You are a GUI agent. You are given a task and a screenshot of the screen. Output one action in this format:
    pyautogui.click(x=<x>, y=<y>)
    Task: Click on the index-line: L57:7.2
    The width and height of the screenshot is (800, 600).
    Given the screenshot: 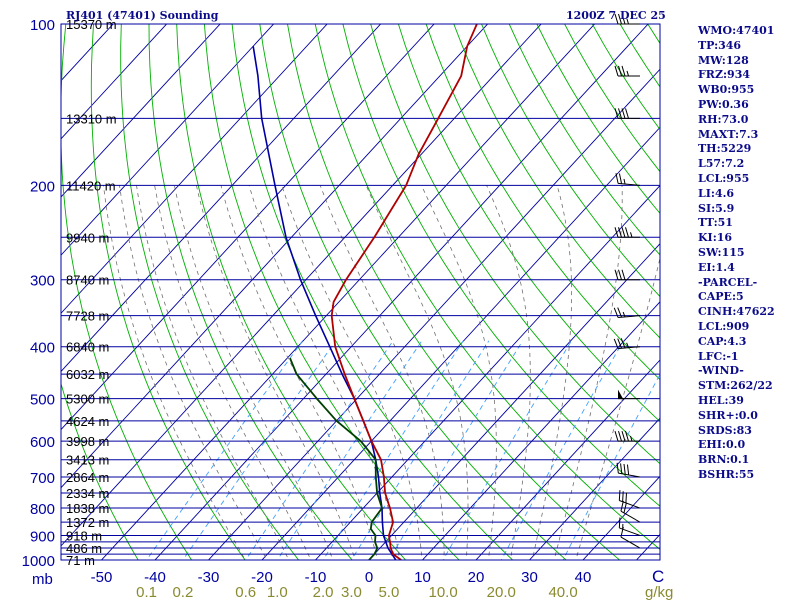 What is the action you would take?
    pyautogui.click(x=721, y=164)
    